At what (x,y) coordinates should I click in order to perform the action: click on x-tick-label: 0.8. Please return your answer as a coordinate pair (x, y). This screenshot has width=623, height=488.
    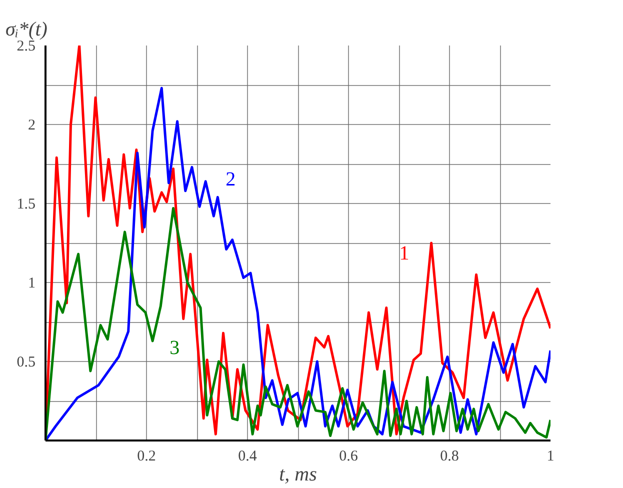
    Looking at the image, I should click on (449, 456).